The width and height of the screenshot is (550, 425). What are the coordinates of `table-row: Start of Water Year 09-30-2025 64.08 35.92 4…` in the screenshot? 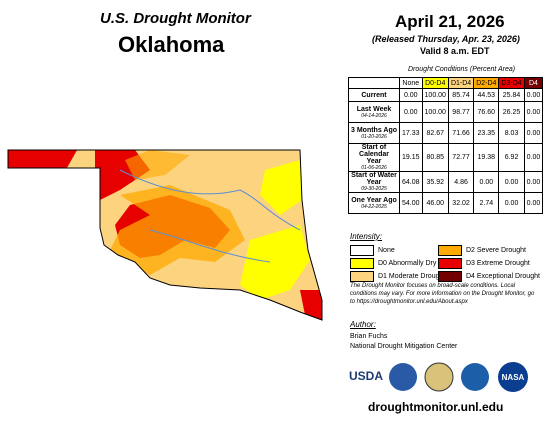 It's located at (446, 182).